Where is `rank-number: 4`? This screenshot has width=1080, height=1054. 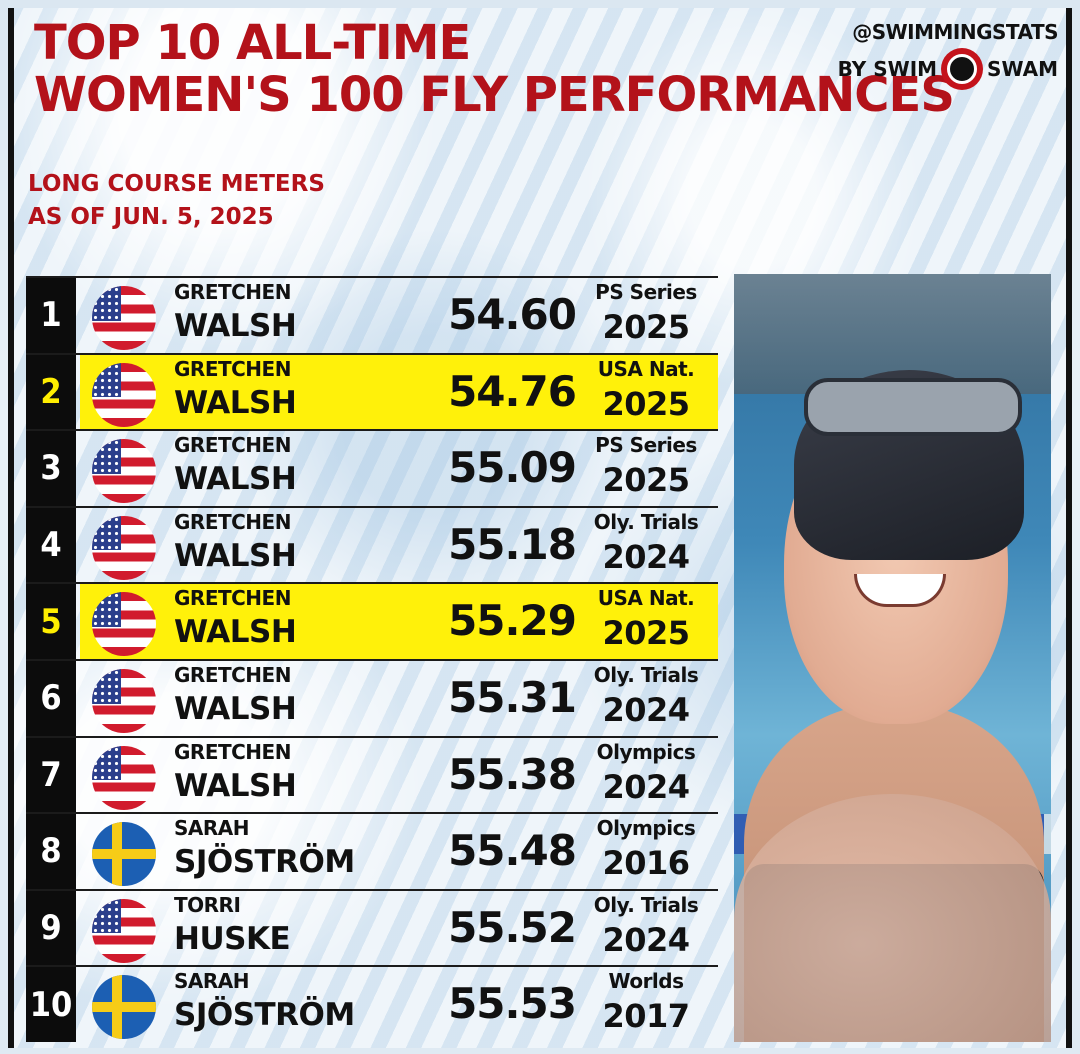
rank-number: 4 is located at coordinates (51, 545).